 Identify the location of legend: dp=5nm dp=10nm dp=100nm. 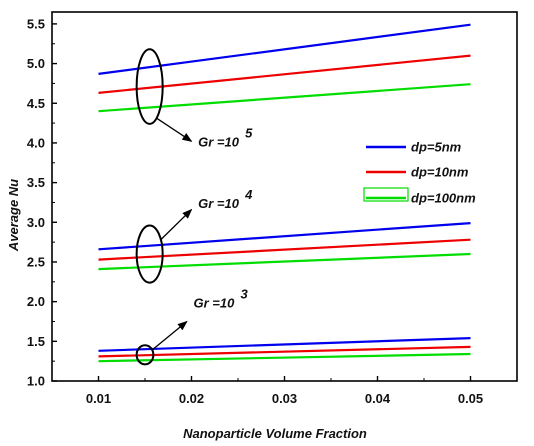
(419, 173).